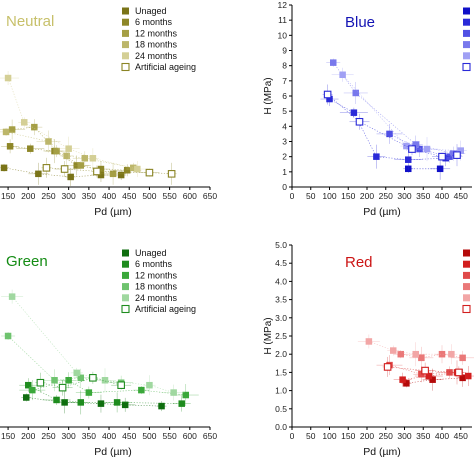 This screenshot has height=474, width=474. Describe the element at coordinates (281, 409) in the screenshot. I see `y-tick-label: 0.5` at that location.